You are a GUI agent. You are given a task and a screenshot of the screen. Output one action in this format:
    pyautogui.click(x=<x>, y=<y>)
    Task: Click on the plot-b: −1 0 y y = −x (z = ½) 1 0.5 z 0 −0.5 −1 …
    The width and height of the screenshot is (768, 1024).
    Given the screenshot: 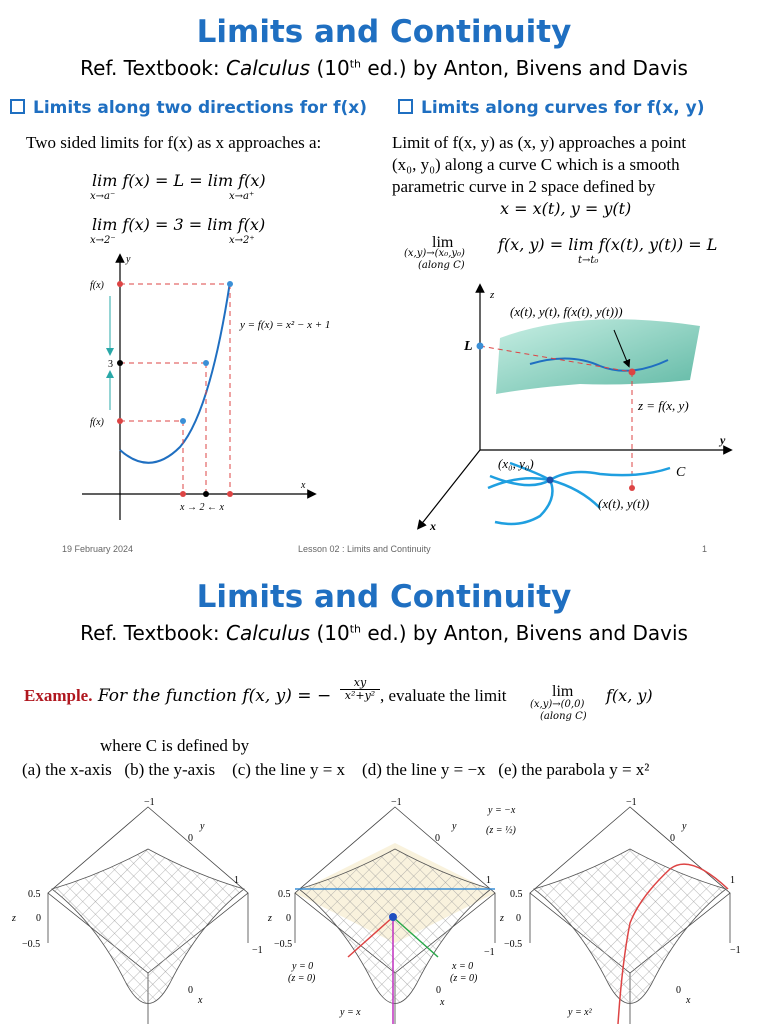 What is the action you would take?
    pyautogui.click(x=391, y=910)
    